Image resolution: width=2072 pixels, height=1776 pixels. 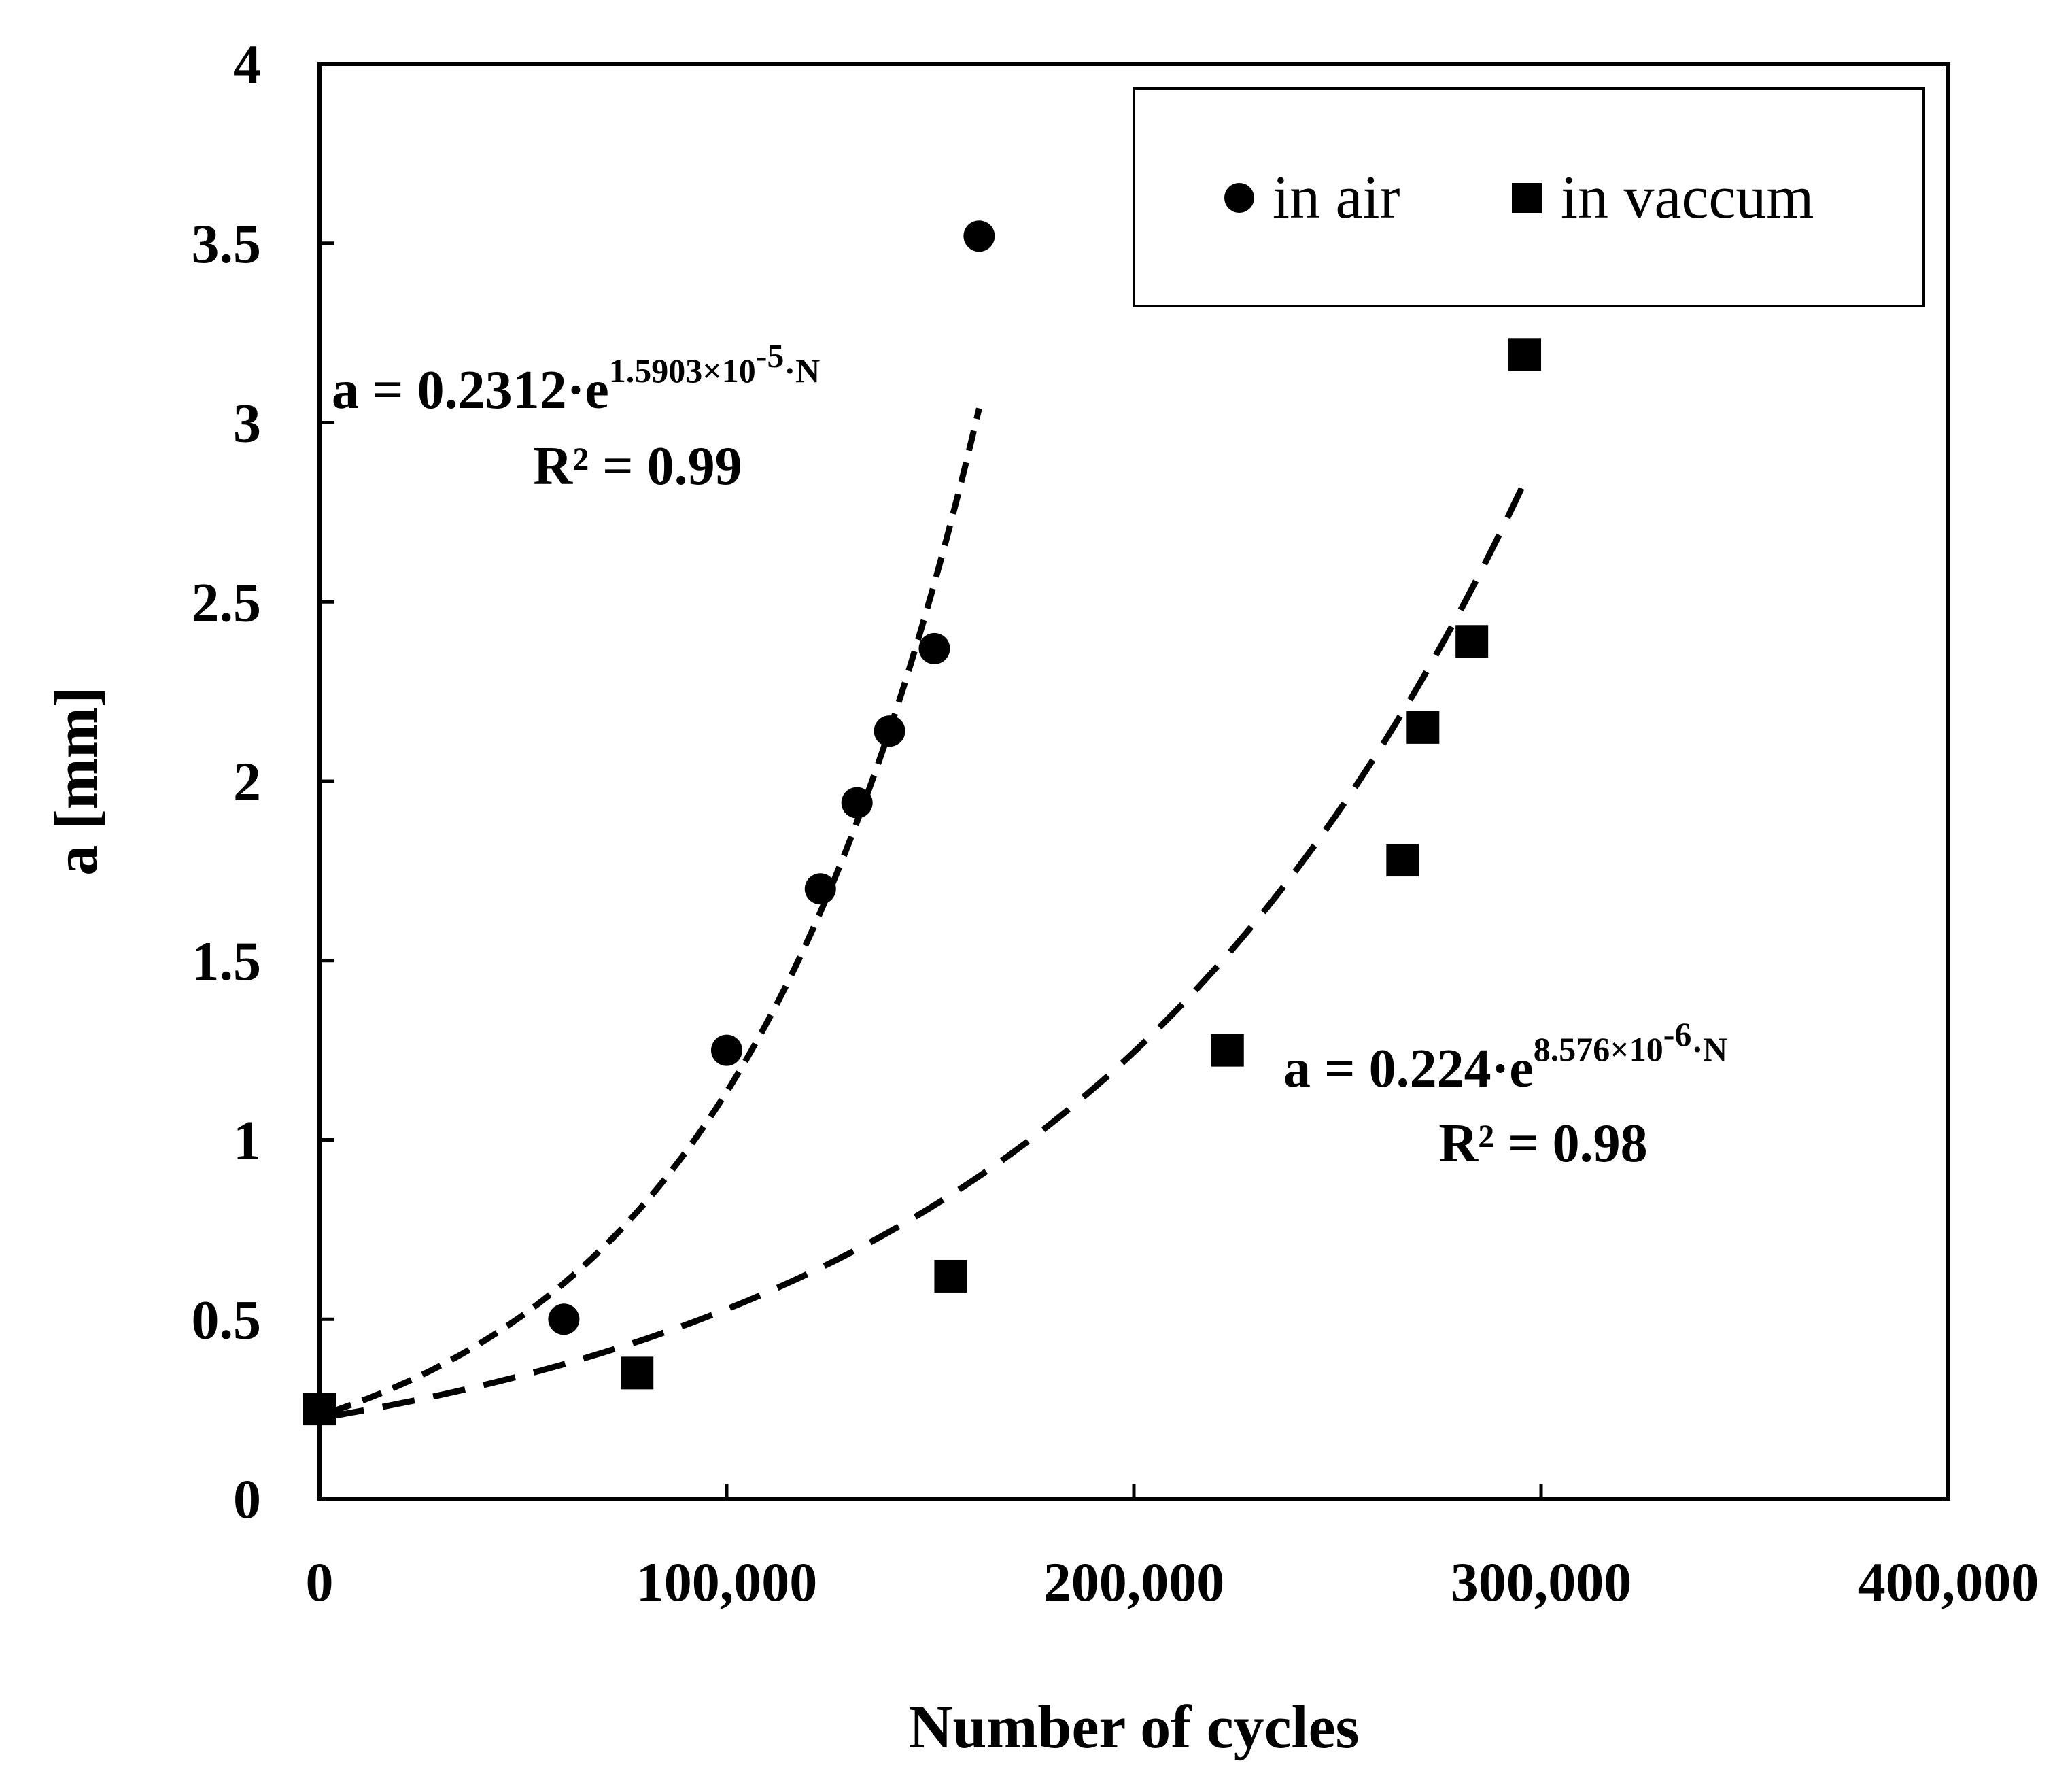 What do you see at coordinates (247, 1141) in the screenshot?
I see `y-tick-label: 1` at bounding box center [247, 1141].